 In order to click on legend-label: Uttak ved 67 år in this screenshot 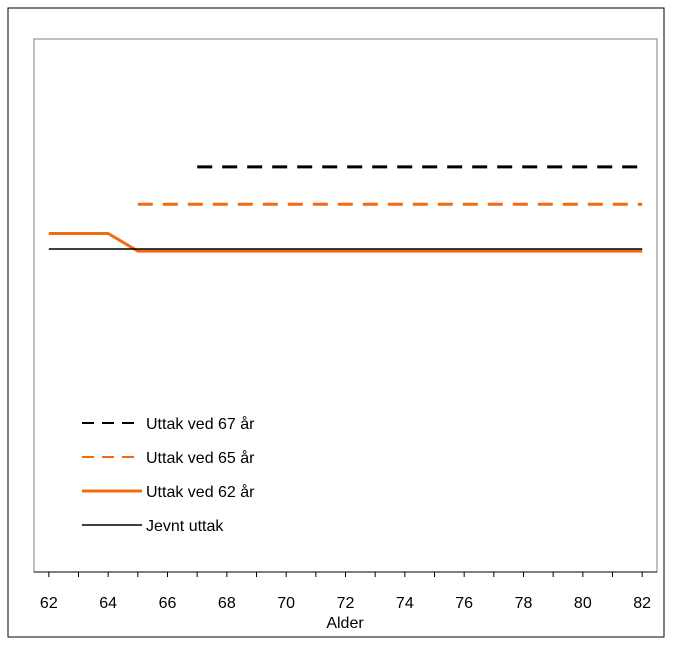, I will do `click(200, 424)`.